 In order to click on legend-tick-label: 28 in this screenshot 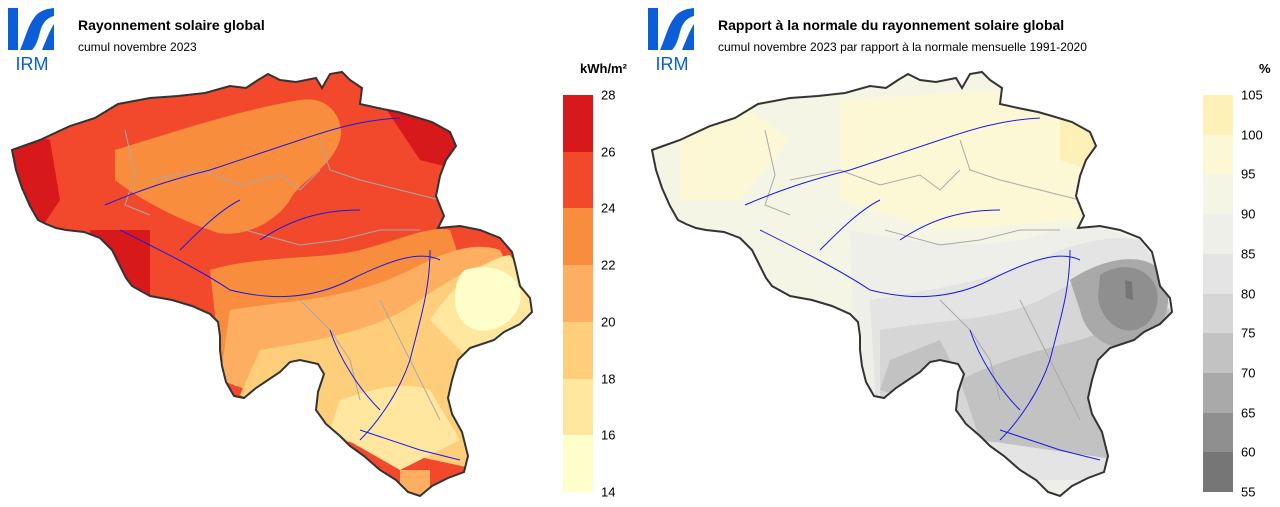, I will do `click(608, 95)`.